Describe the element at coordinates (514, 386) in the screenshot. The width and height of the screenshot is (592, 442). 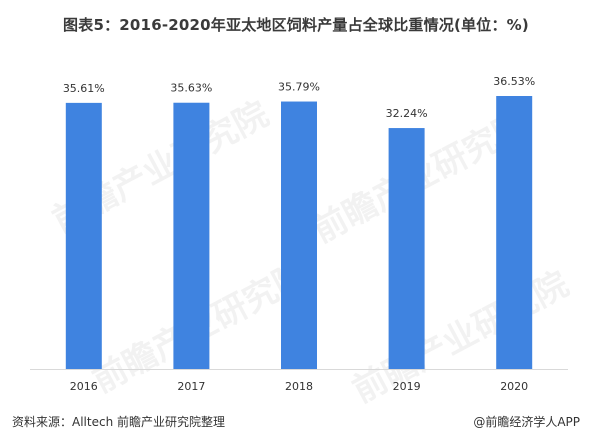
I see `x-tick-label-2020: 2020` at that location.